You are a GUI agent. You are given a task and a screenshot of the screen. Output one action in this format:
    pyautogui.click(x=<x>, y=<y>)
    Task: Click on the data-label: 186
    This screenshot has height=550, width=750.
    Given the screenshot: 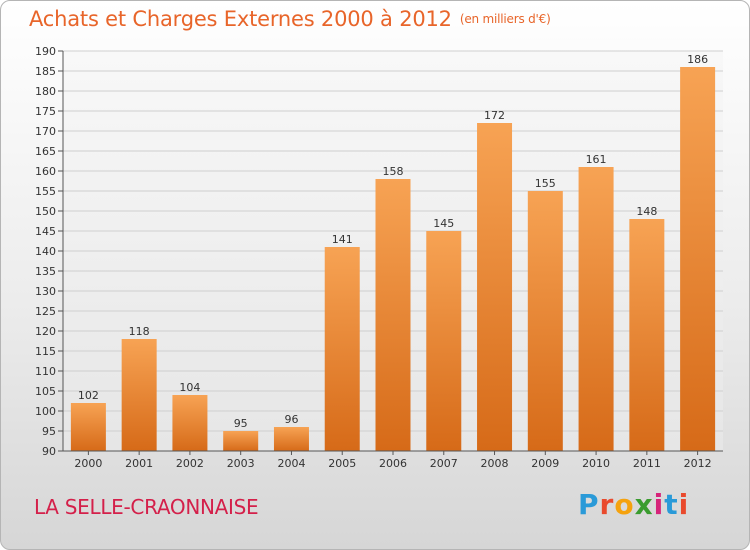 What is the action you would take?
    pyautogui.click(x=697, y=59)
    